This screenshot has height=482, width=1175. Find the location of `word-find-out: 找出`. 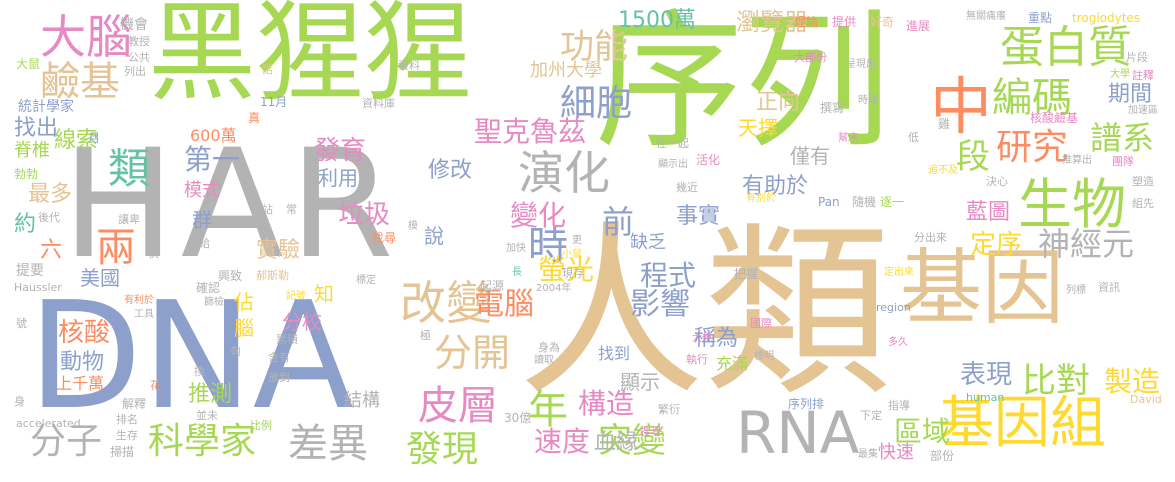

word-find-out: 找出 is located at coordinates (36, 128).